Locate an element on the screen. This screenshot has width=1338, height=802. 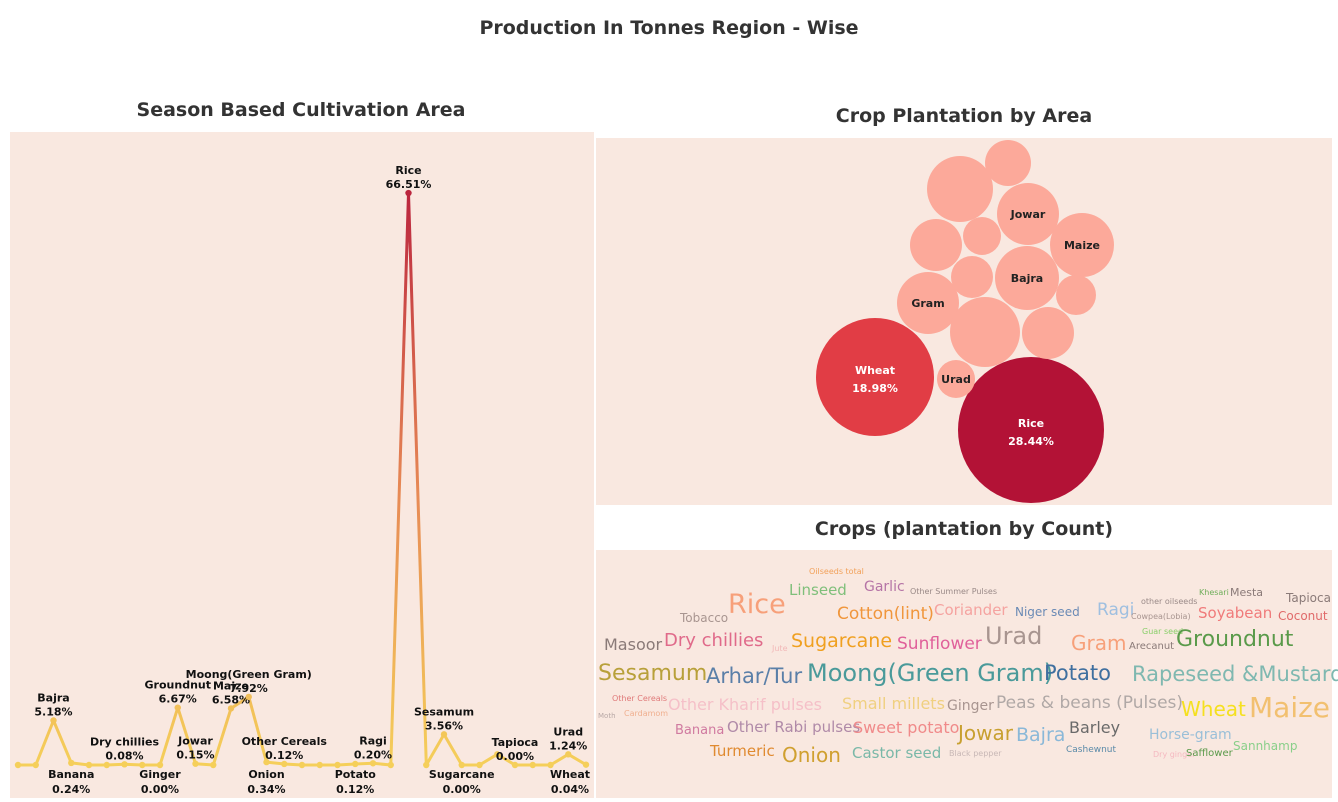
cloud-word: Jowar is located at coordinates (985, 733).